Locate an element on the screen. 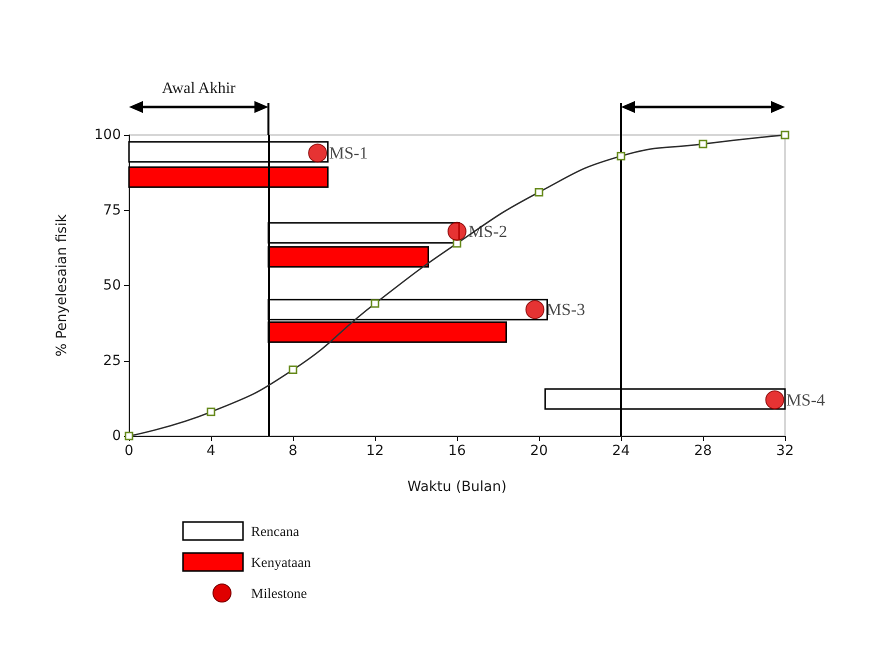  data-label: MS-1 is located at coordinates (348, 153).